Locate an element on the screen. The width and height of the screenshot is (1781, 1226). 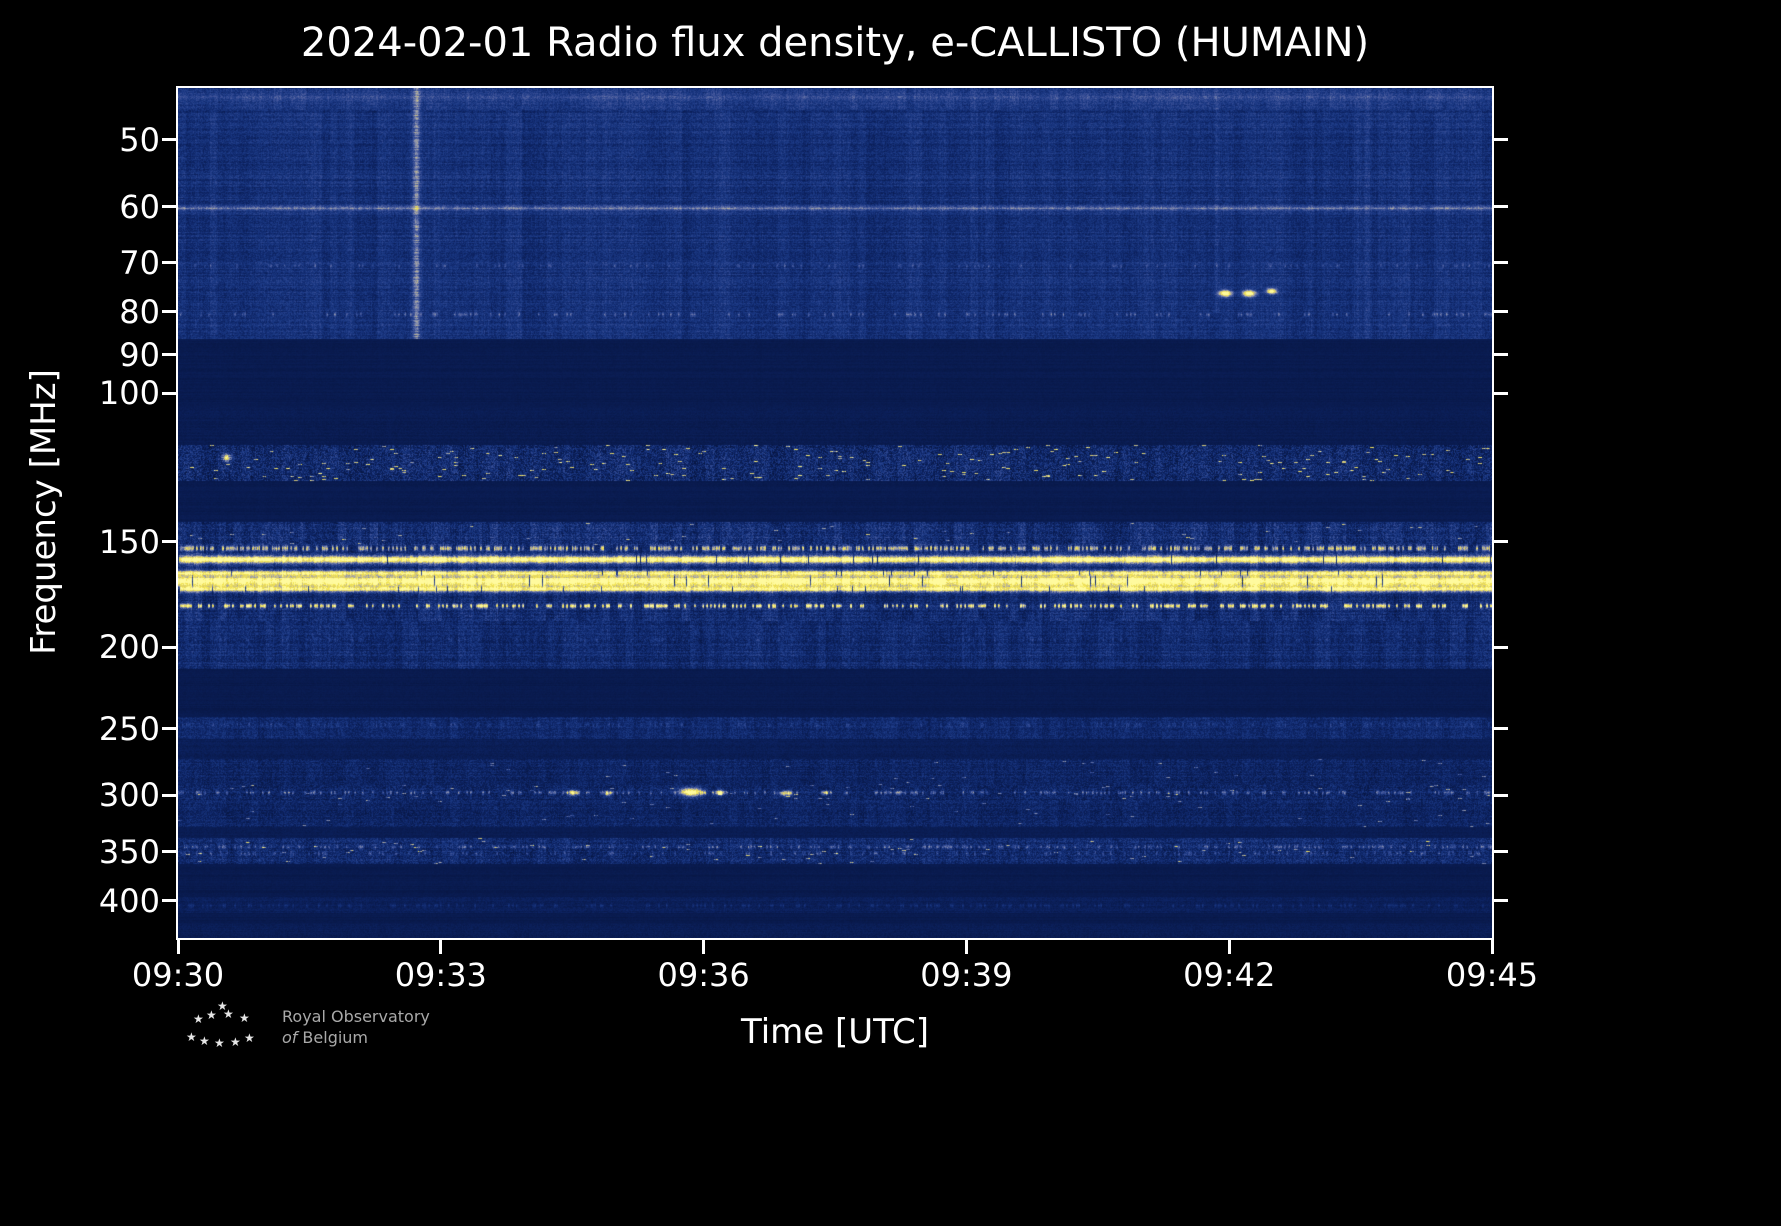
logo-text-line1: Royal Observatory is located at coordinates (356, 1016).